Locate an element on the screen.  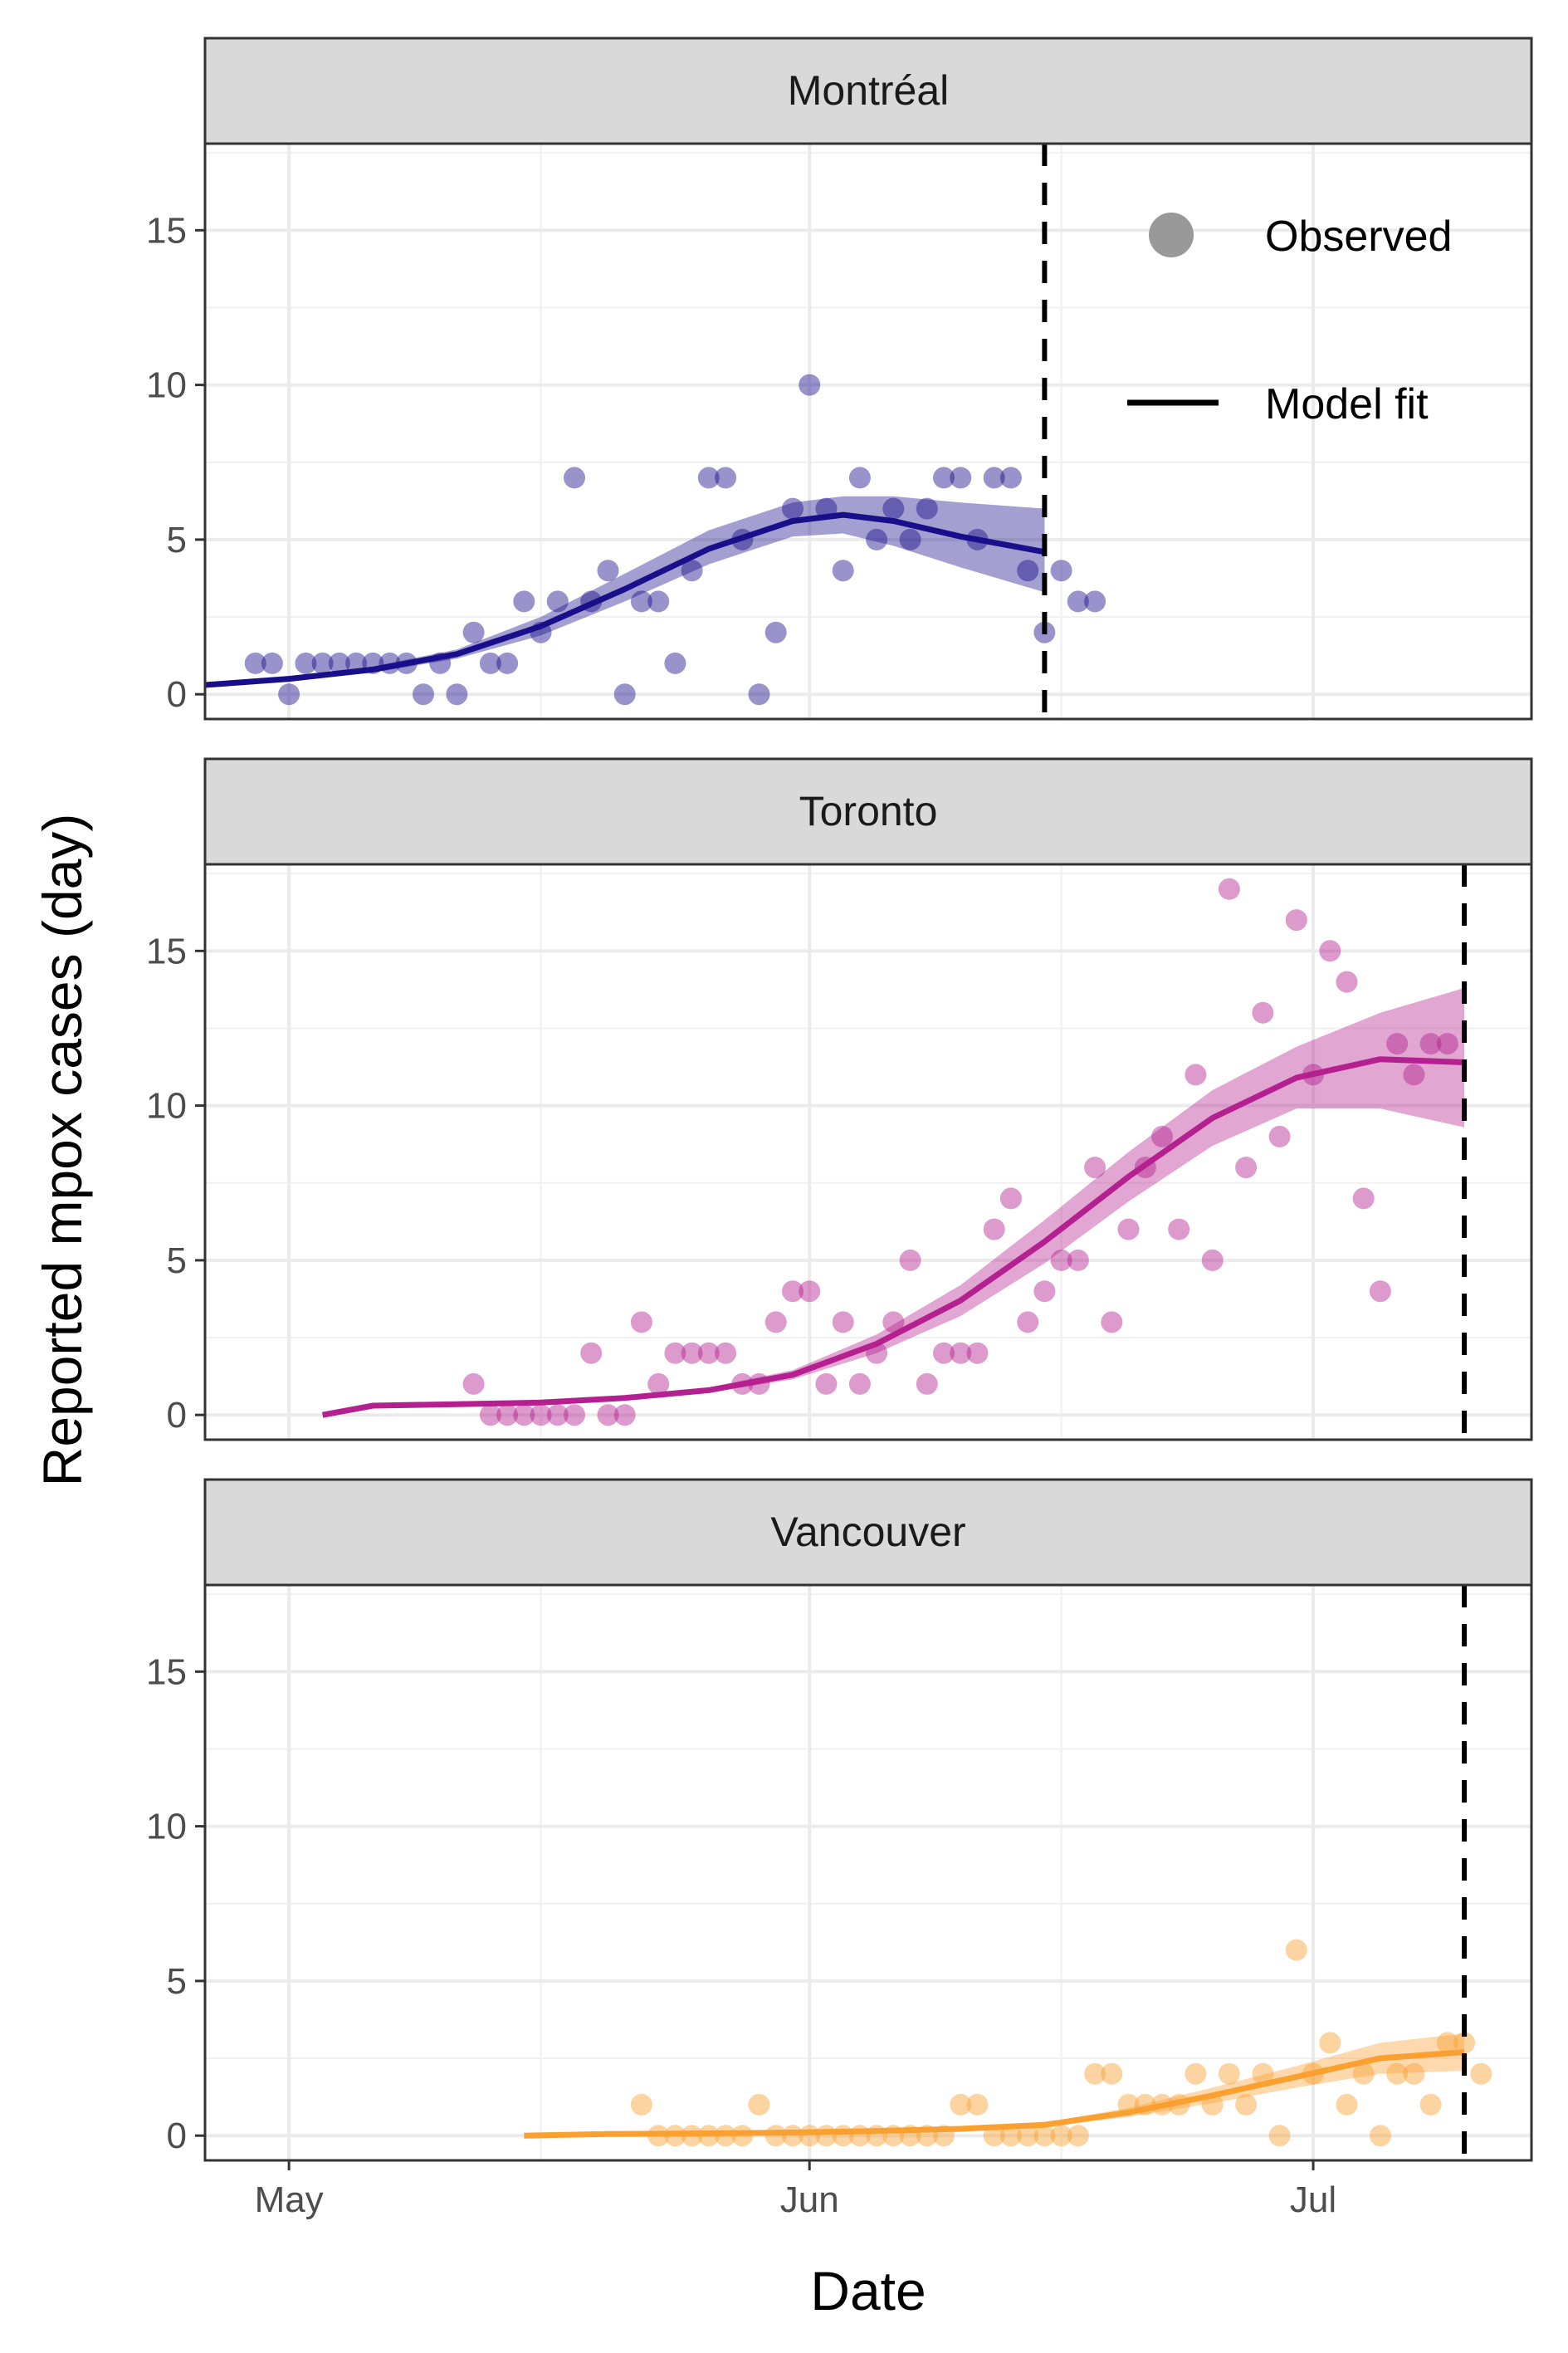
strip-label: Vancouver is located at coordinates (868, 1532).